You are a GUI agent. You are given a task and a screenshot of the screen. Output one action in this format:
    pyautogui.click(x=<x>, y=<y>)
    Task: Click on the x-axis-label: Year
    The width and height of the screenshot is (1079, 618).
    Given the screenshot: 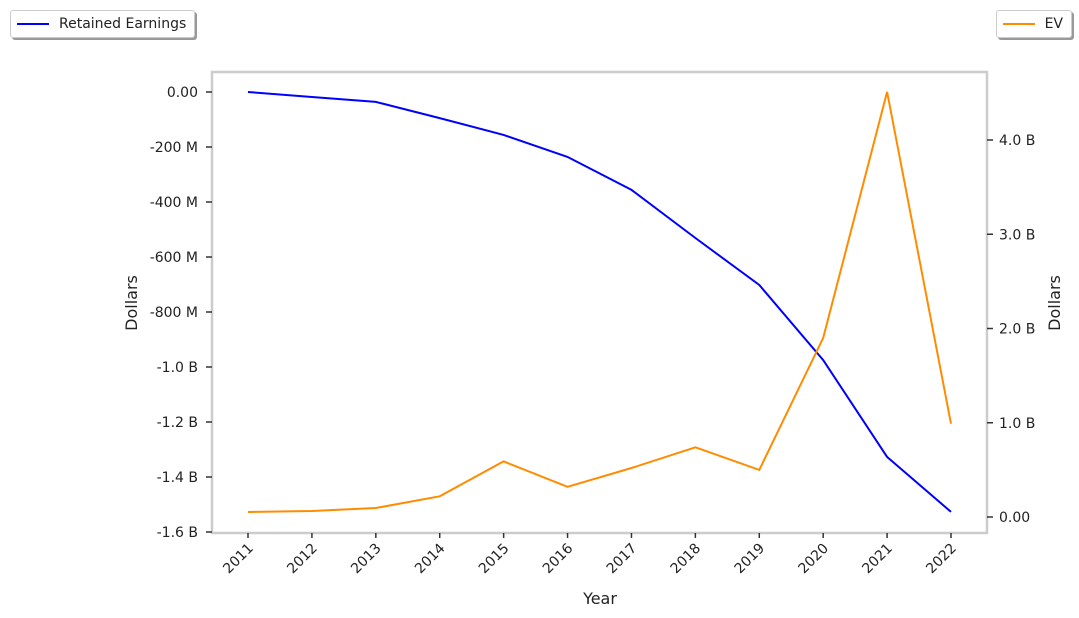 What is the action you would take?
    pyautogui.click(x=599, y=598)
    